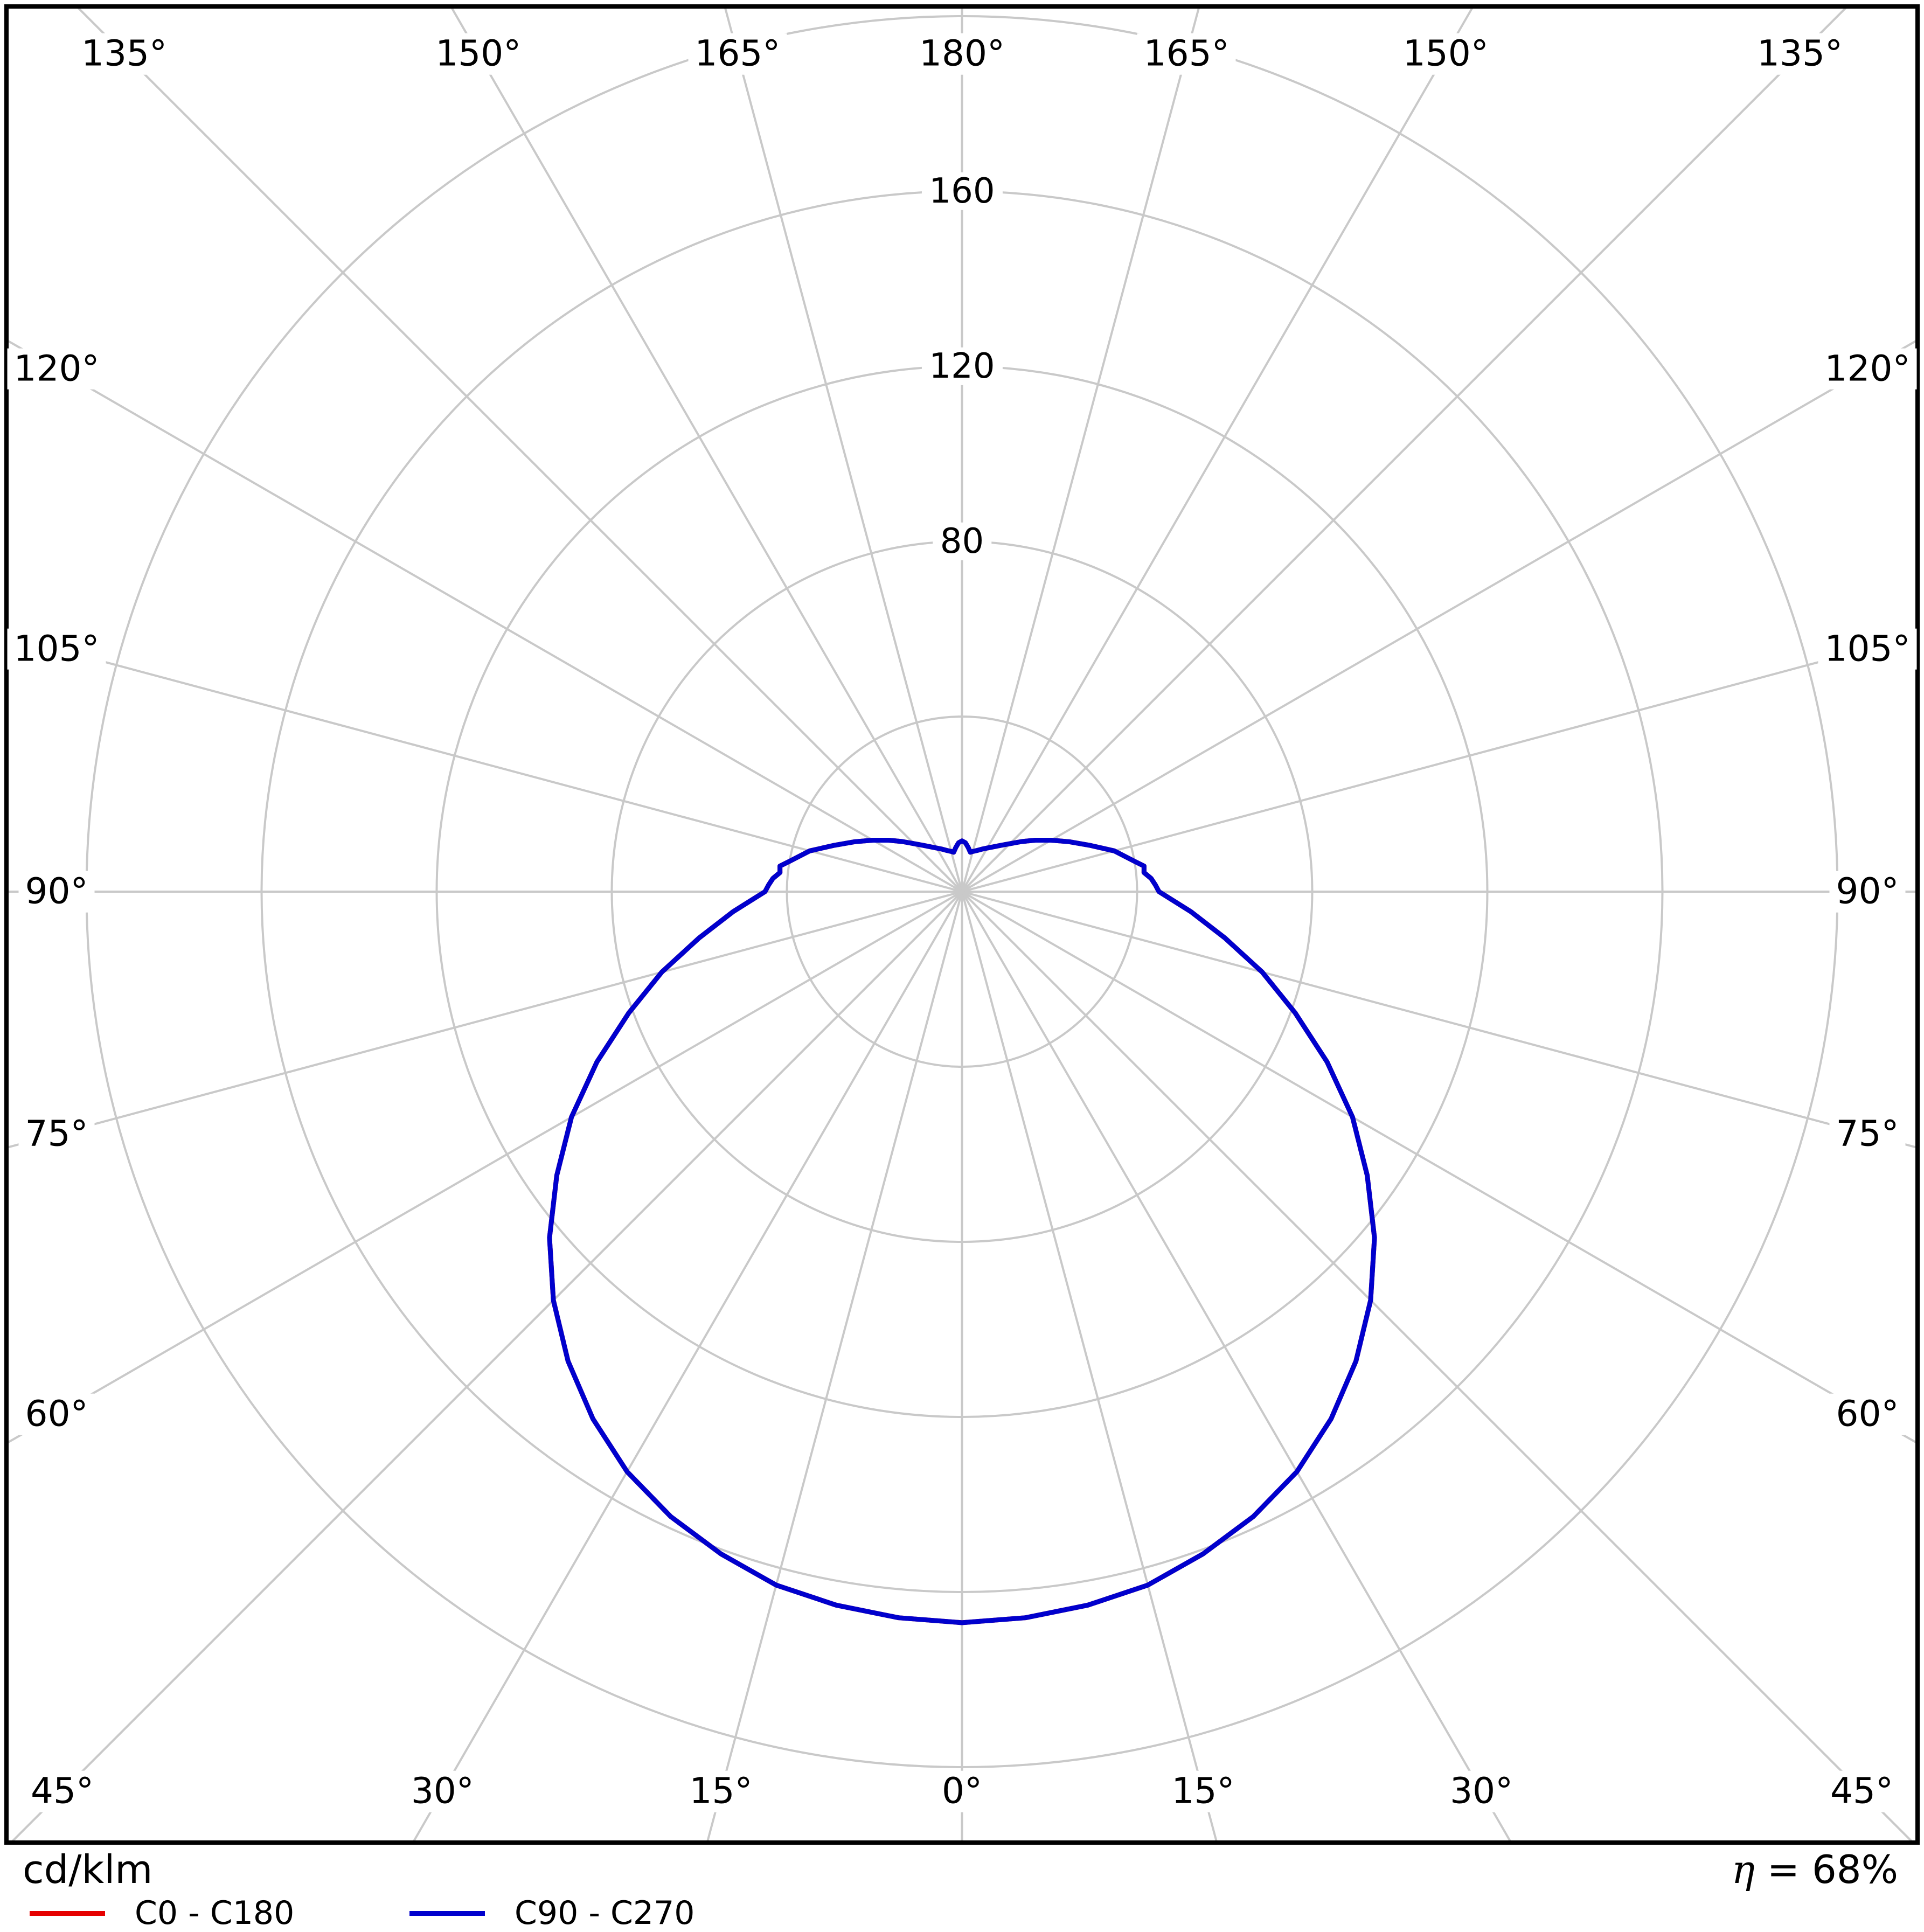  I want to click on gamma-tick-label-135-right: 135°, so click(1800, 54).